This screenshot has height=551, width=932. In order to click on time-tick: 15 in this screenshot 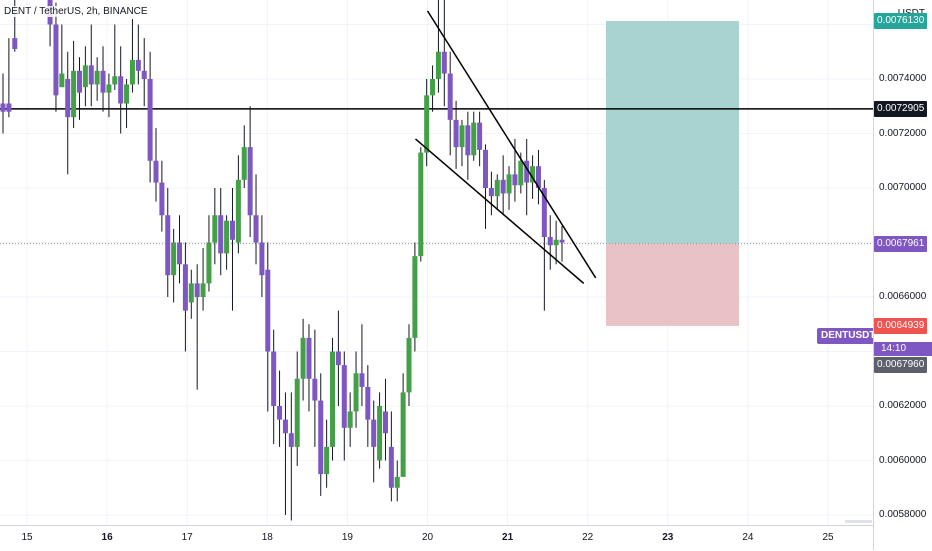, I will do `click(27, 537)`.